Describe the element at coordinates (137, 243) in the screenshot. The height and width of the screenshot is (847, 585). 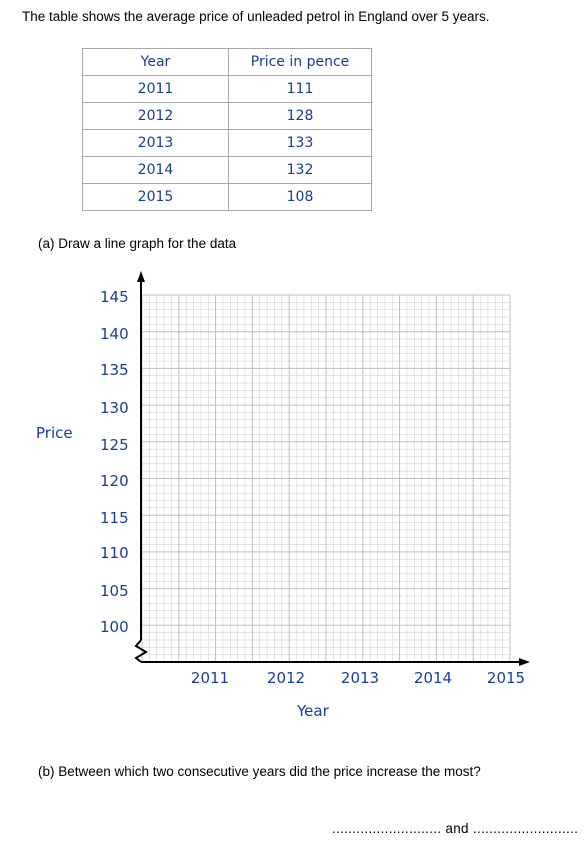
I see `question-a: (a) Draw a line graph for the data` at that location.